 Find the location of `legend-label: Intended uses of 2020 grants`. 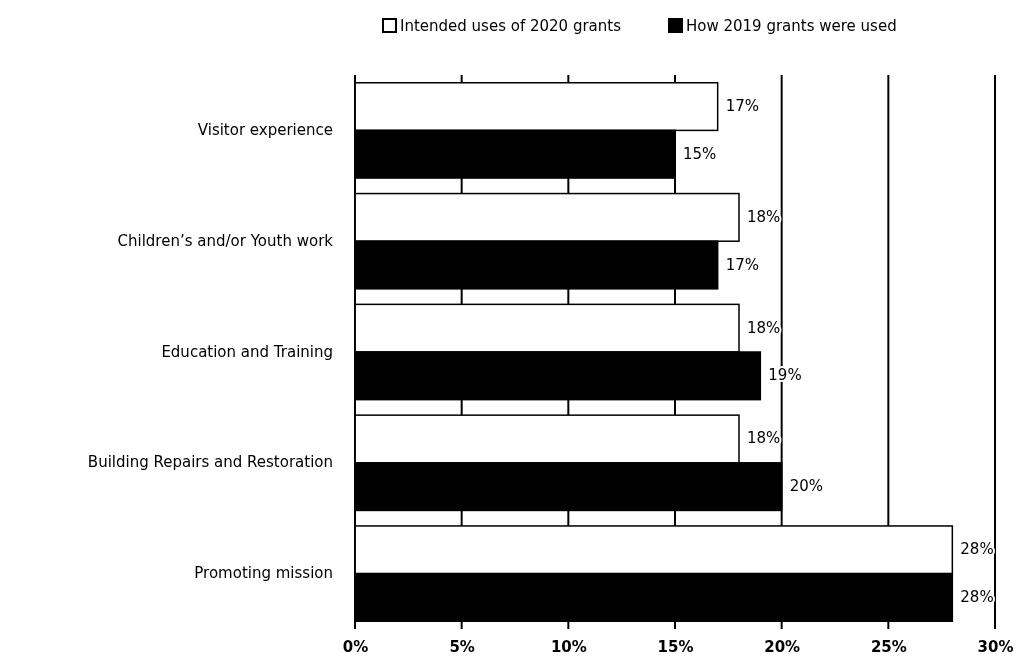

legend-label: Intended uses of 2020 grants is located at coordinates (511, 25).